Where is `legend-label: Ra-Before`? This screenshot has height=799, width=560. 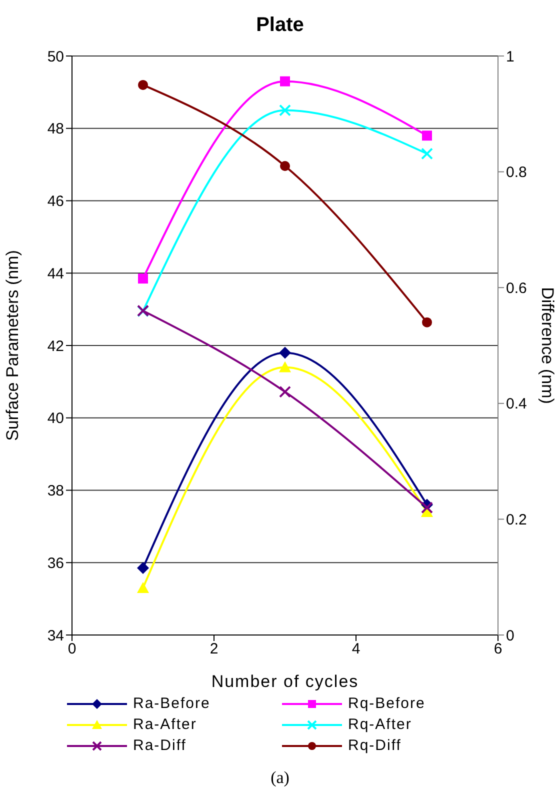 legend-label: Ra-Before is located at coordinates (171, 703).